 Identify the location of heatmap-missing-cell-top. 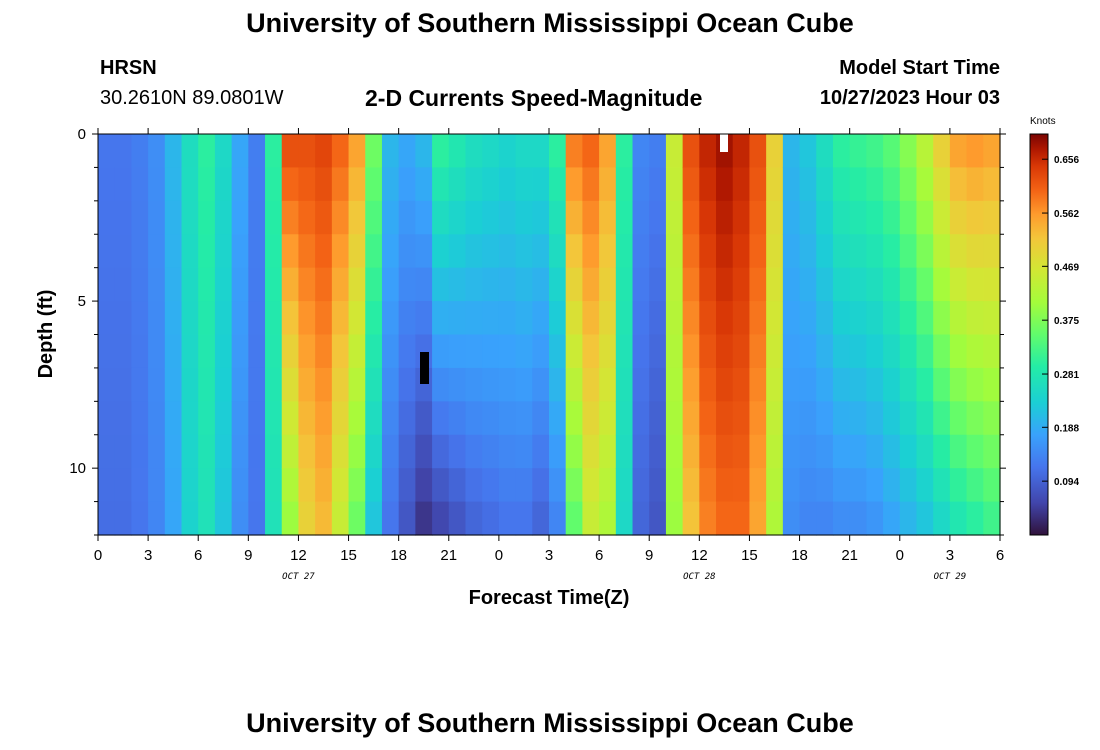
(724, 143).